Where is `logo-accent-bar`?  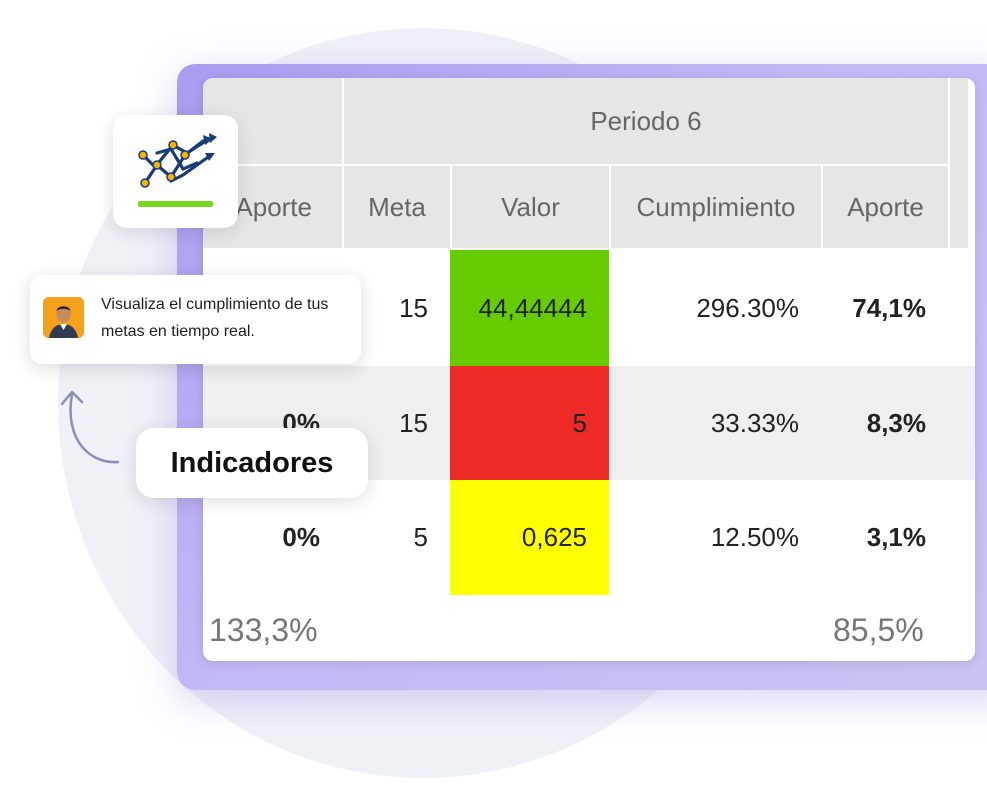 logo-accent-bar is located at coordinates (175, 204).